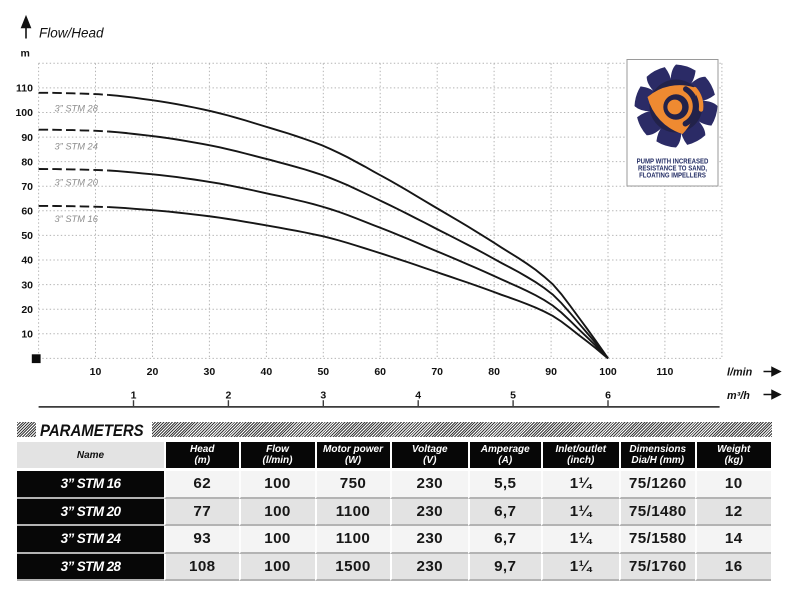 The width and height of the screenshot is (788, 601). I want to click on svg-text: Flow/Head, so click(71, 33).